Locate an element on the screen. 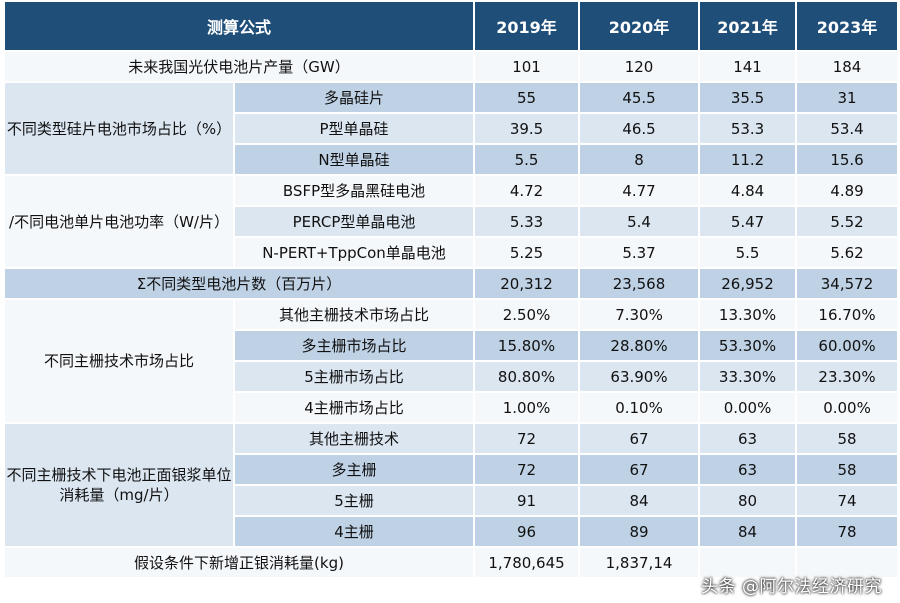 The height and width of the screenshot is (603, 900). table-row: P型单晶硅 39.5 46.5 53.3 53.4 is located at coordinates (452, 128).